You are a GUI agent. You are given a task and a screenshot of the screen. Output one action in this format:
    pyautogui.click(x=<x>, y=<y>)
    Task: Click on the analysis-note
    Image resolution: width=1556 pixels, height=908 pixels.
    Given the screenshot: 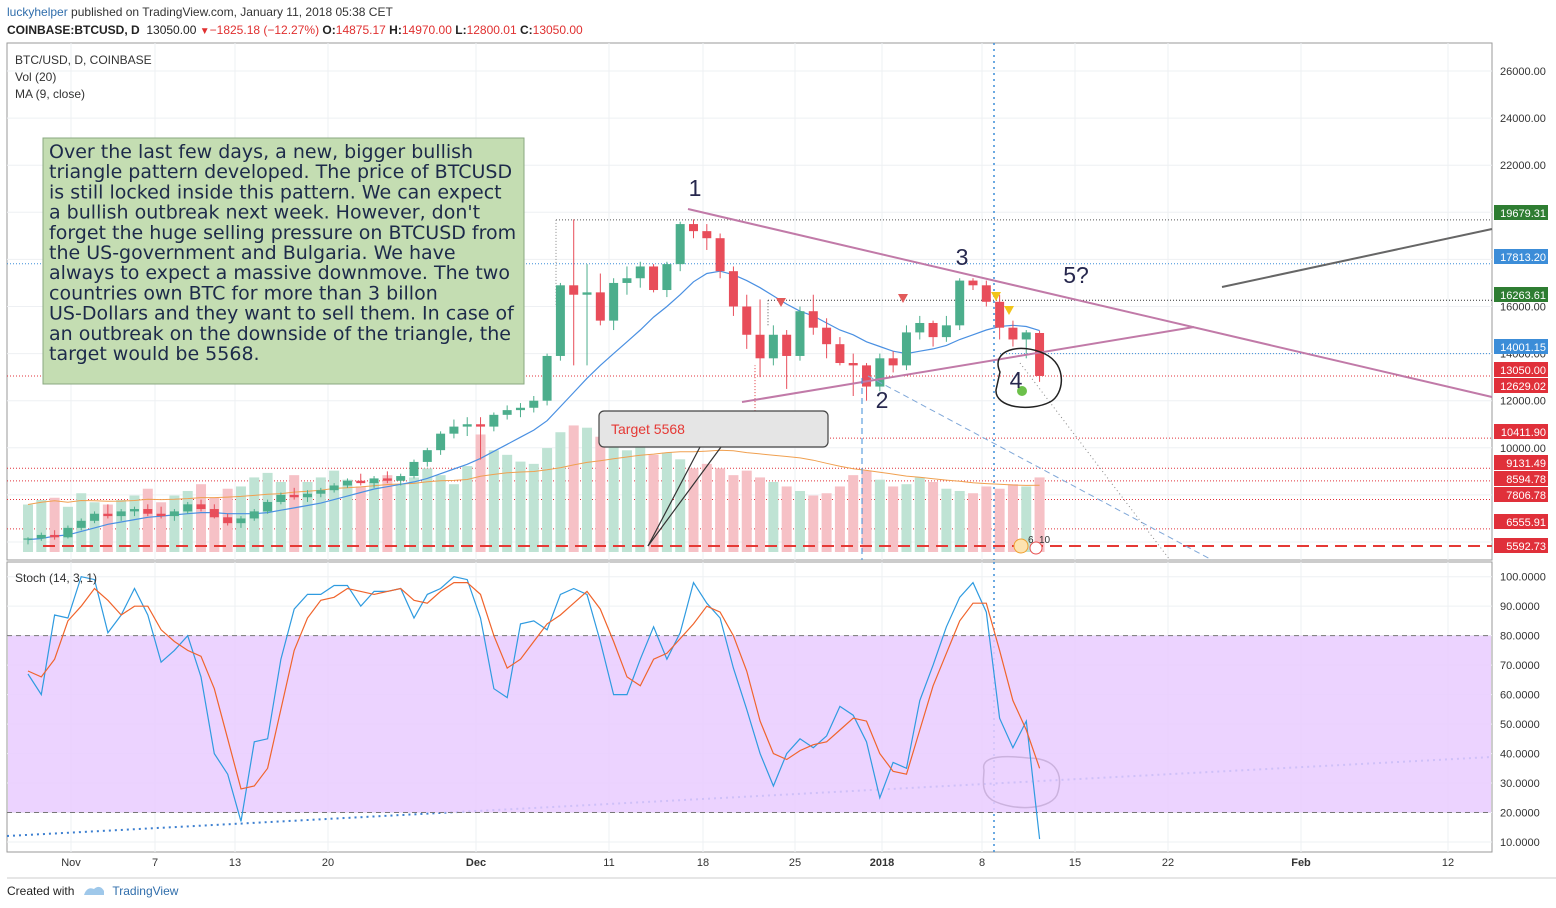 What is the action you would take?
    pyautogui.click(x=283, y=261)
    